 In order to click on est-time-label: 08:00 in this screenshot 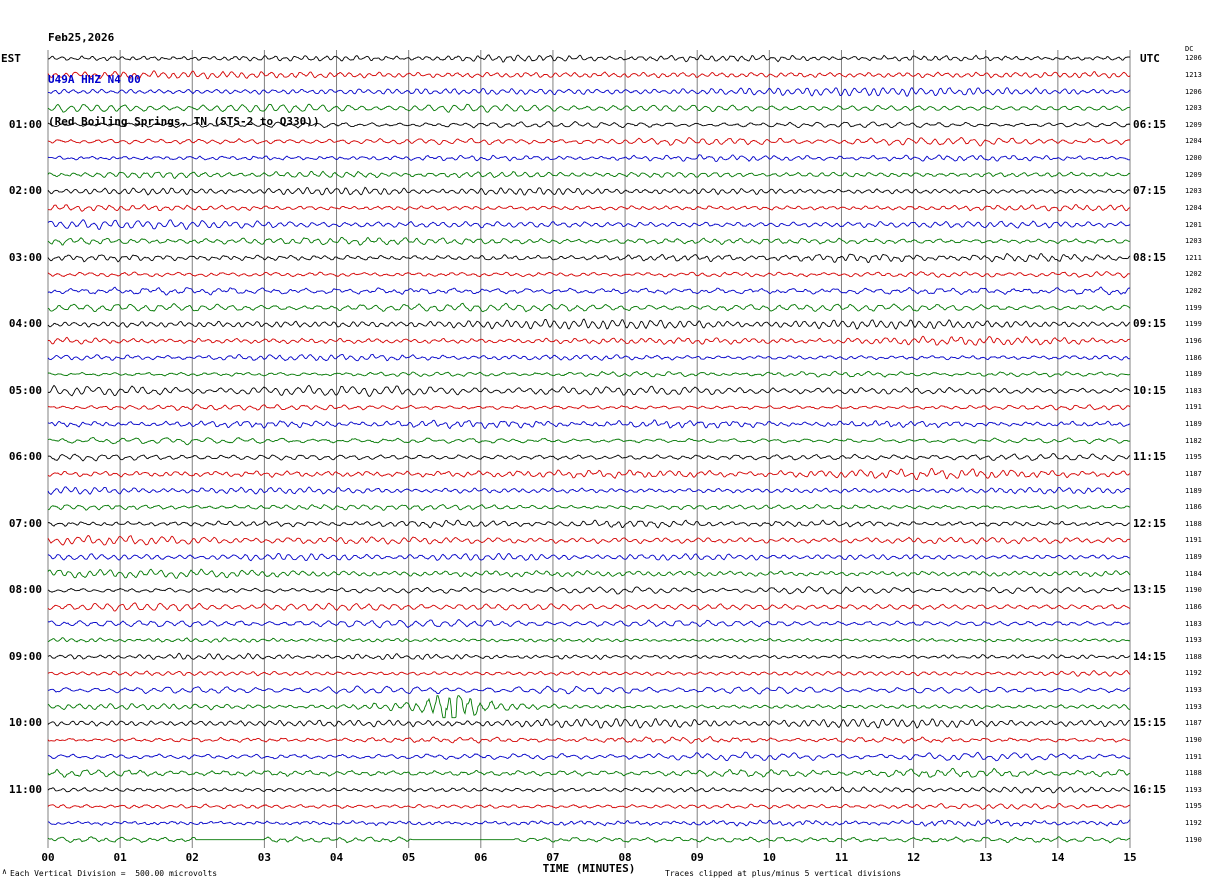, I will do `click(25, 590)`.